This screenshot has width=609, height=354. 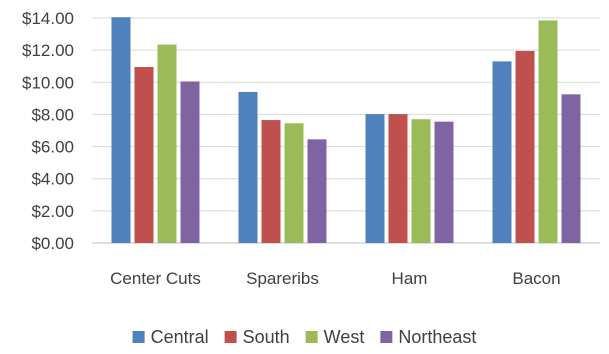 I want to click on y-tick-label: $14.00, so click(x=48, y=18).